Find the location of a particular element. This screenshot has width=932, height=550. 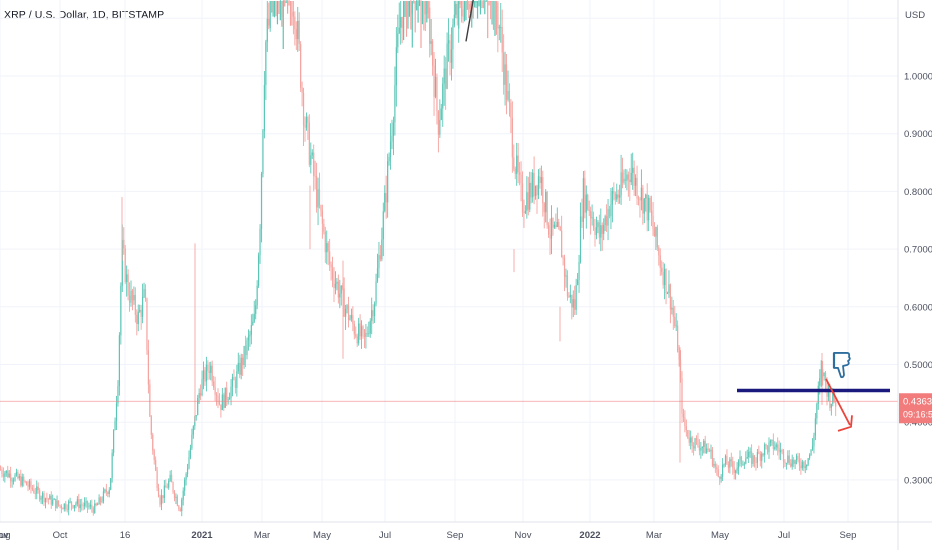

time-tick-label: Sep is located at coordinates (848, 535).